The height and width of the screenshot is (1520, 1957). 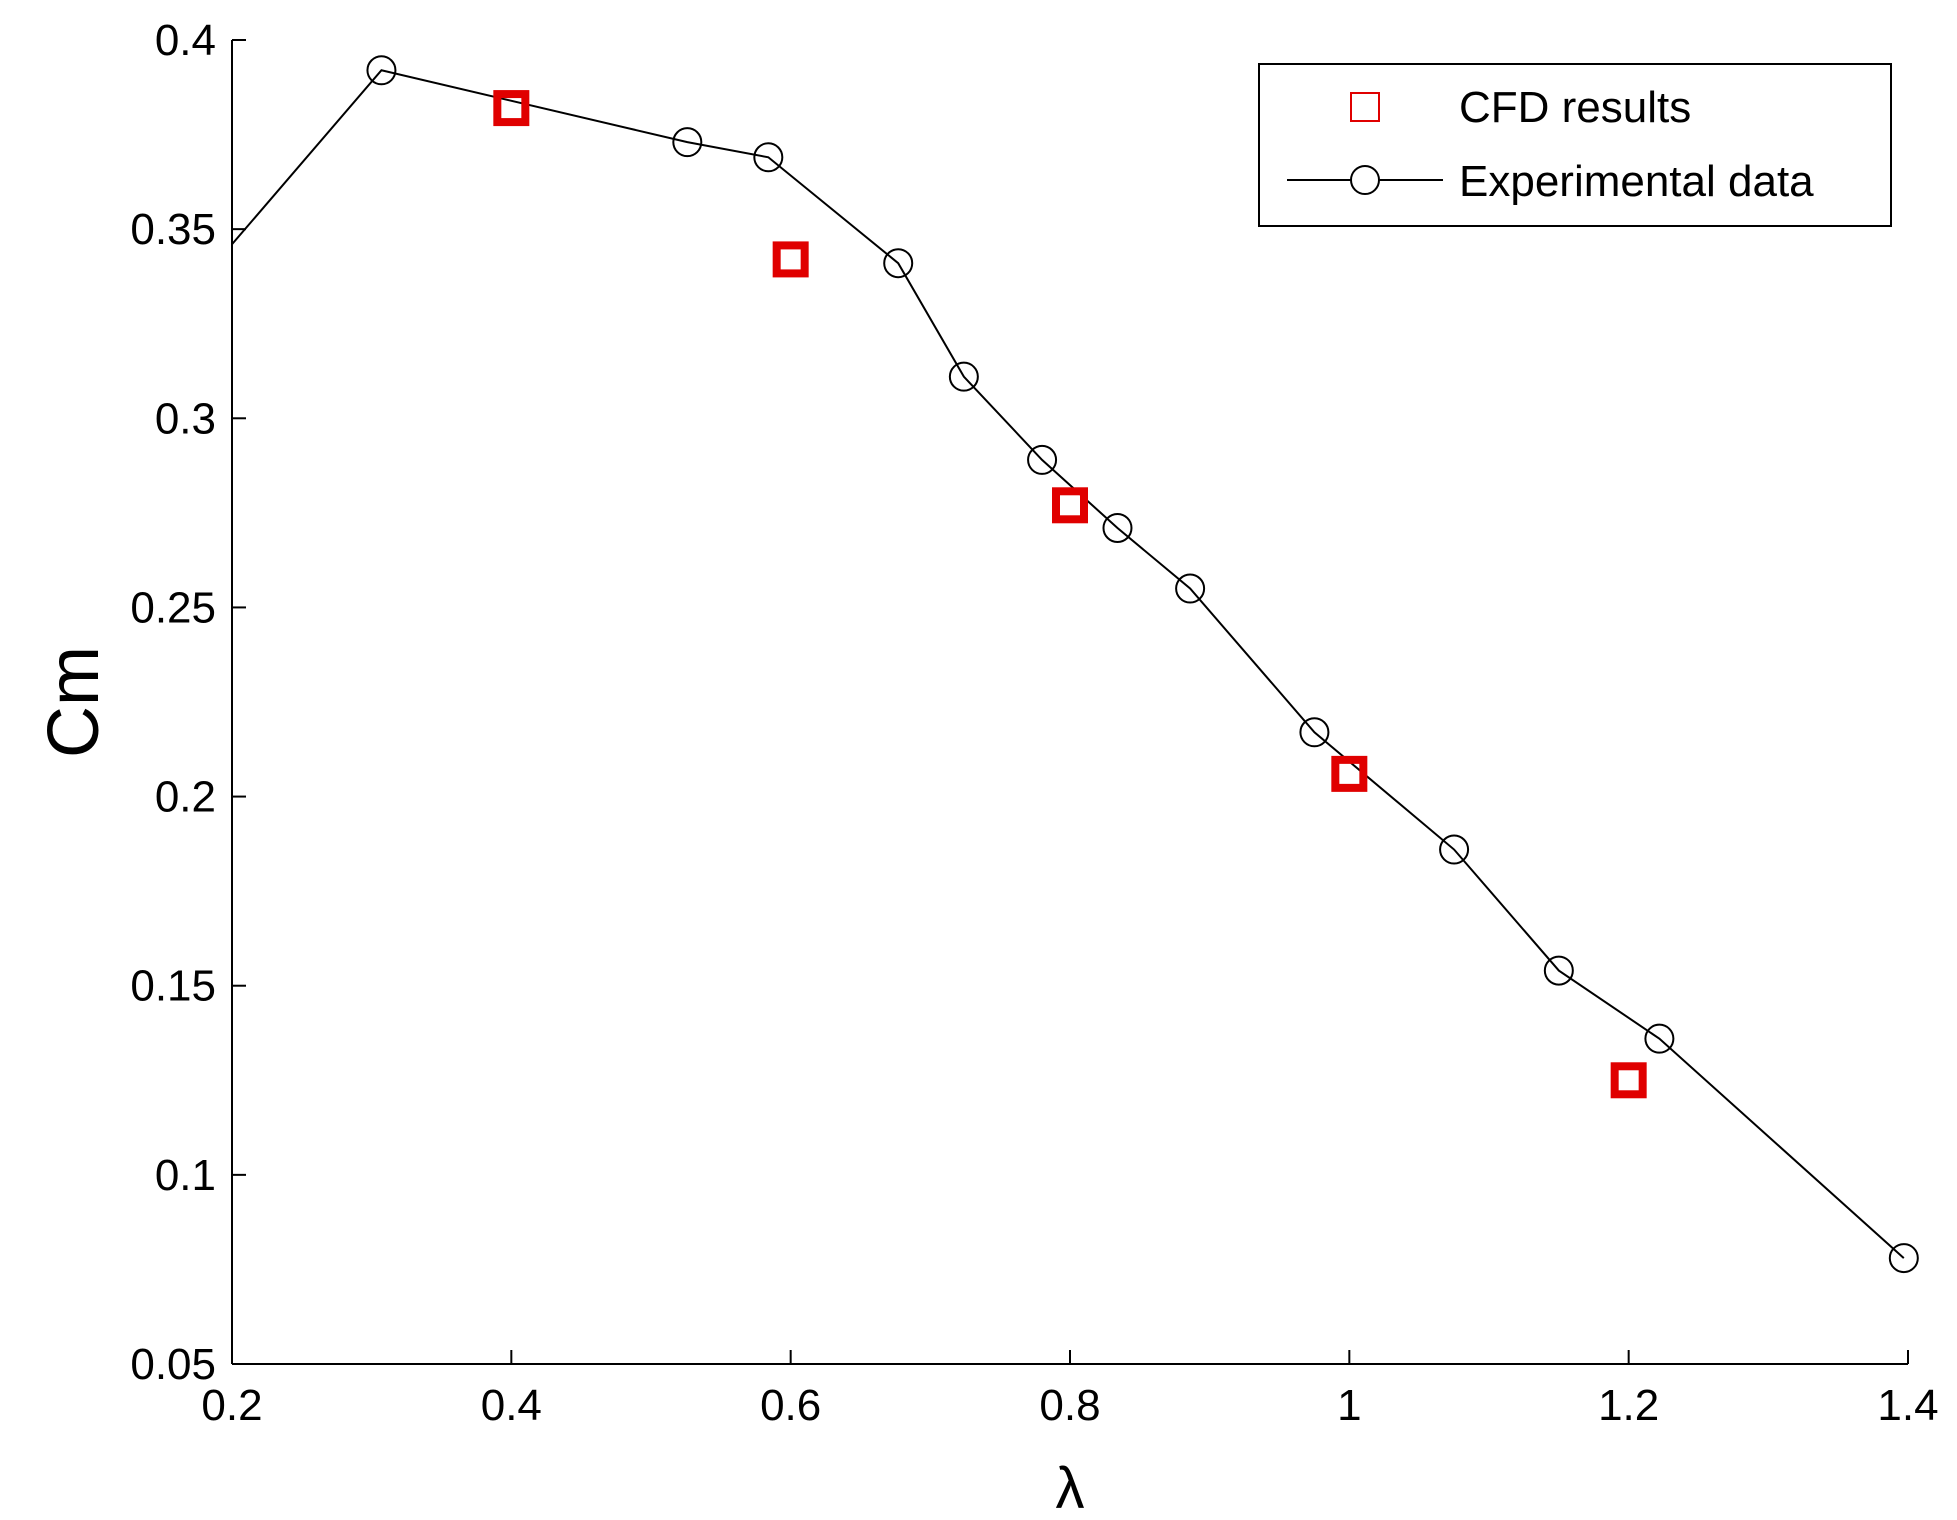 What do you see at coordinates (74, 702) in the screenshot?
I see `y-axis-label: Cm` at bounding box center [74, 702].